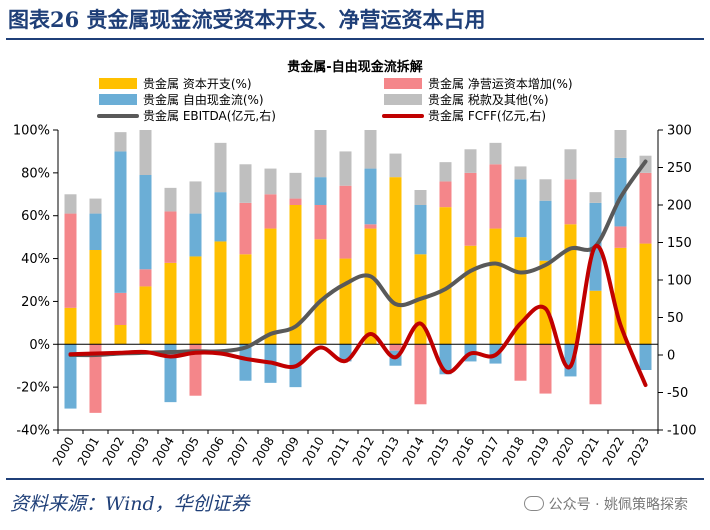 The image size is (710, 530). I want to click on bar-nwc-2013, so click(395, 347).